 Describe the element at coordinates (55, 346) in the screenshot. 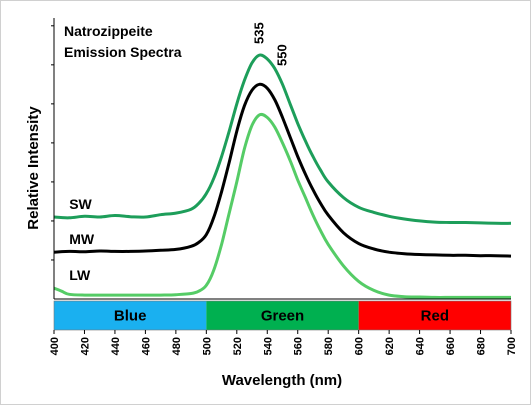

I see `x-tick-label: 400` at that location.